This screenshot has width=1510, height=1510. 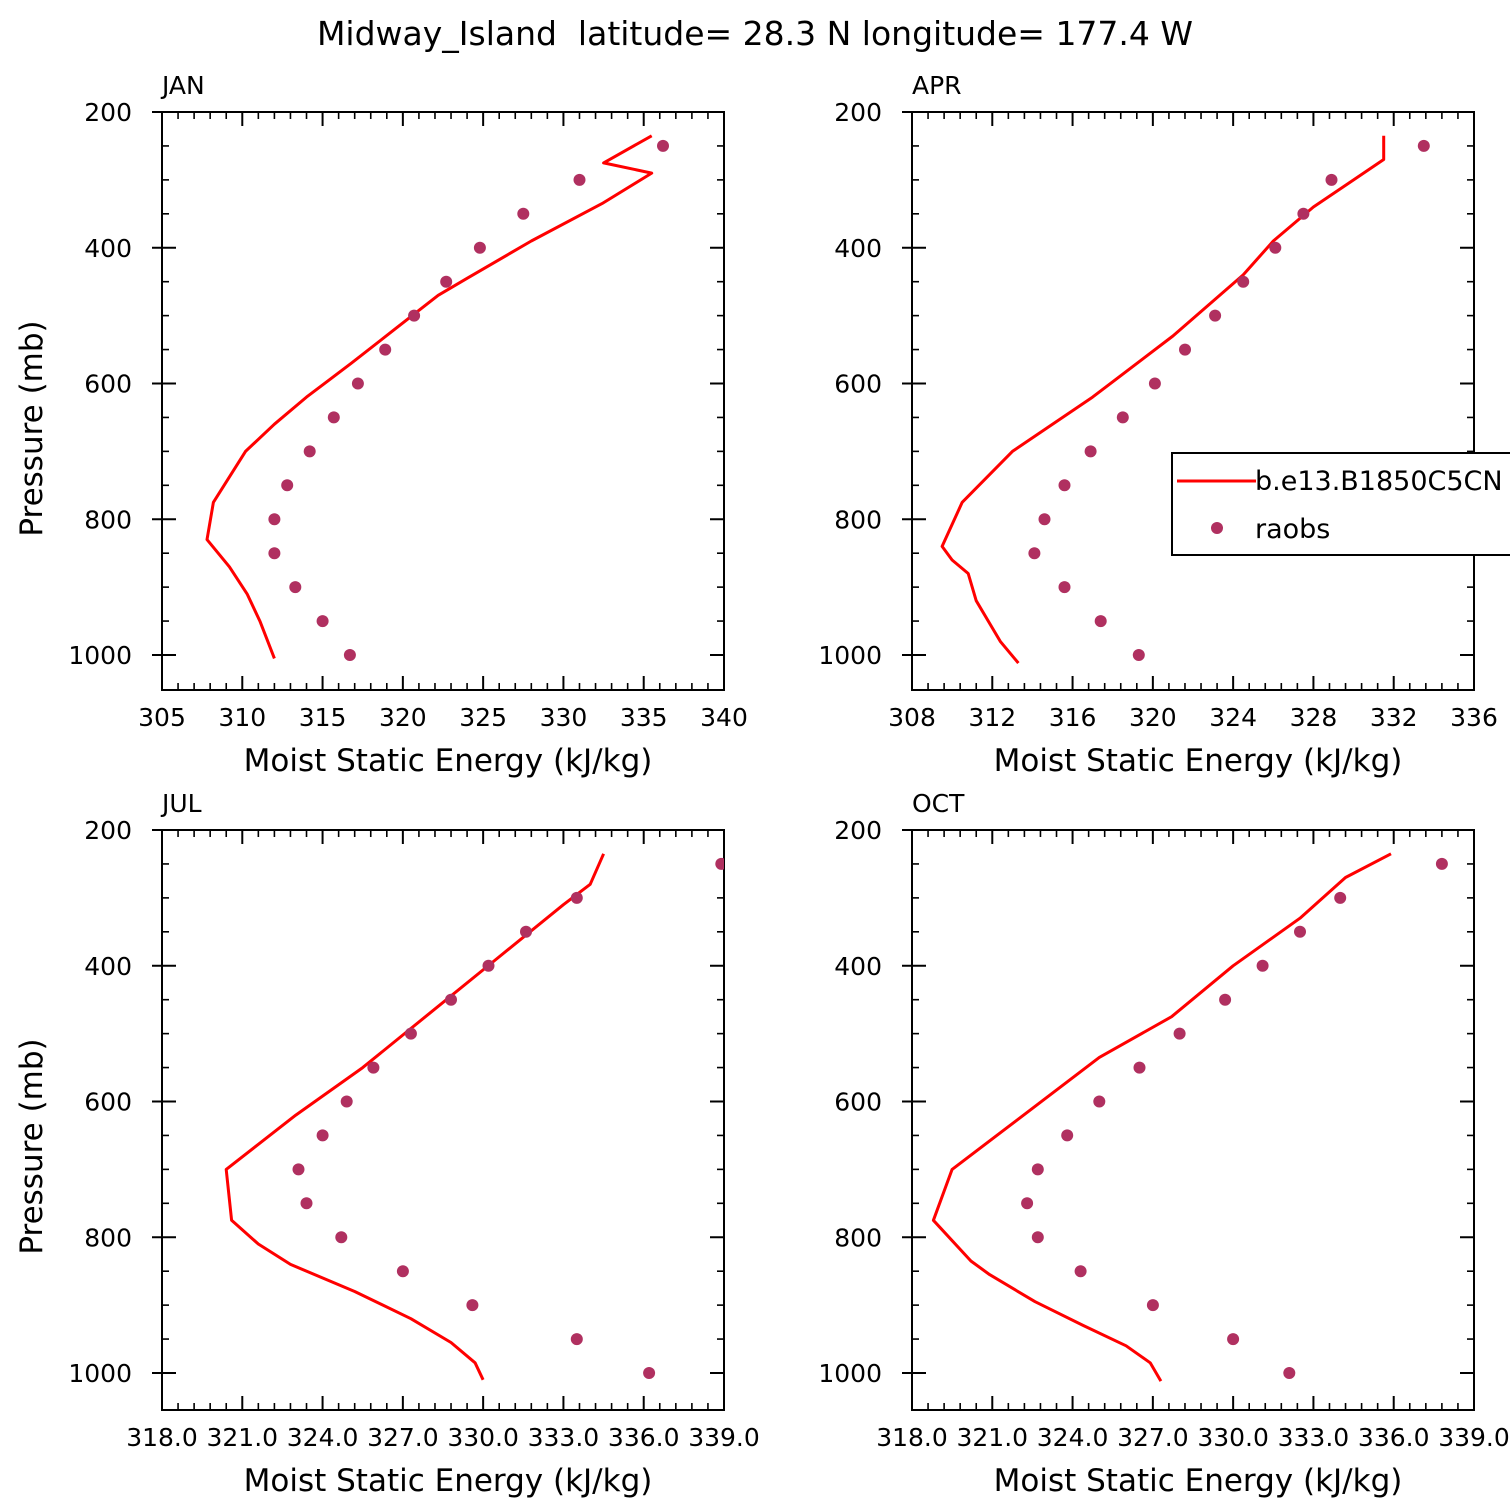 What do you see at coordinates (414, 1117) in the screenshot?
I see `model-line-jul` at bounding box center [414, 1117].